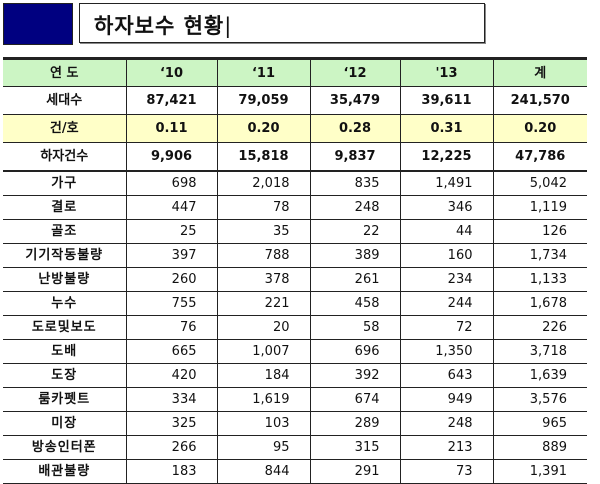  Describe the element at coordinates (65, 423) in the screenshot. I see `row-label: 미장` at that location.